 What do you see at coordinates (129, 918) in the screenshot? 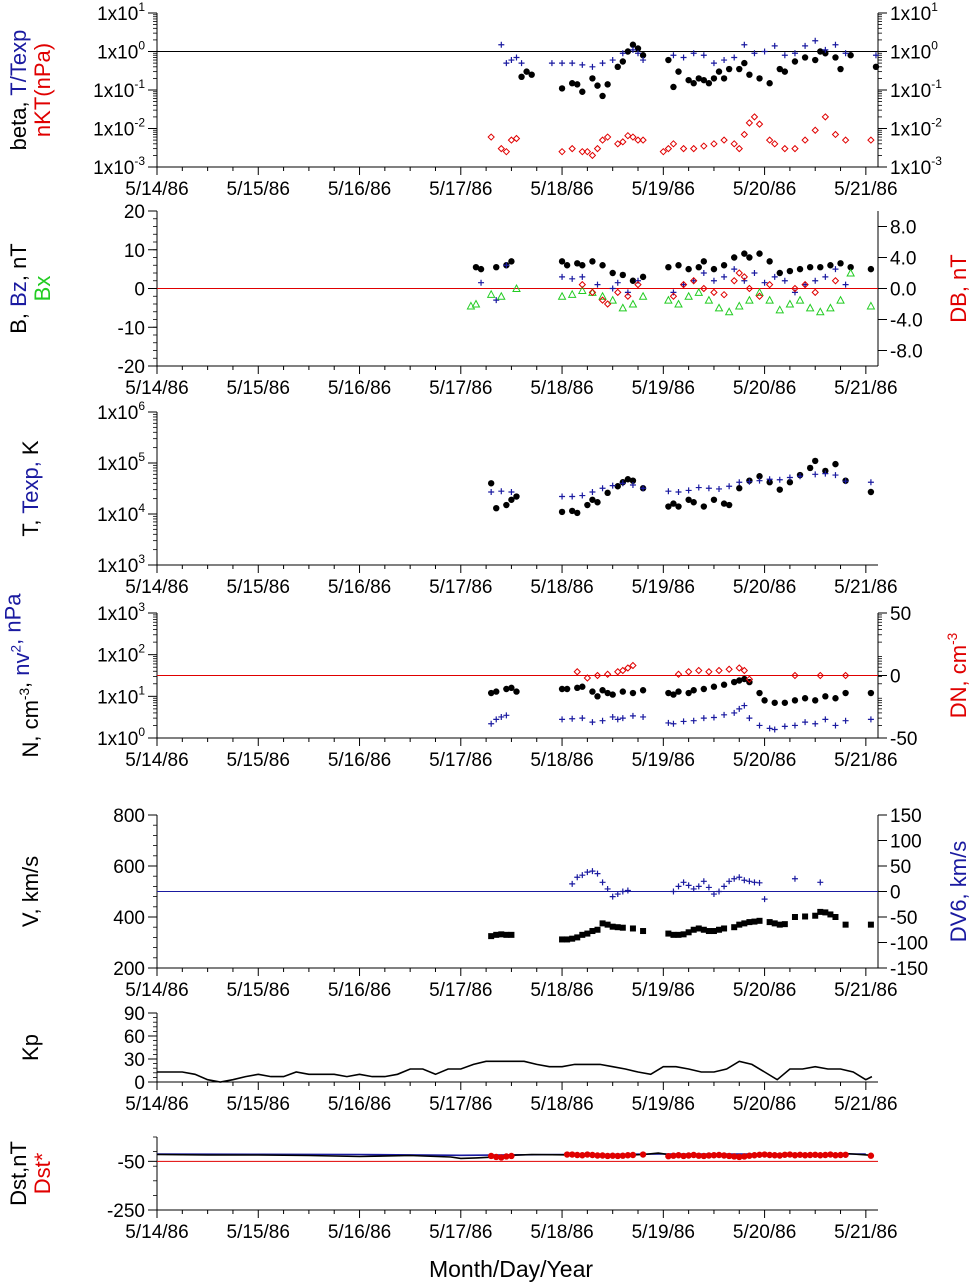
I see `y-tick-label: 400` at bounding box center [129, 918].